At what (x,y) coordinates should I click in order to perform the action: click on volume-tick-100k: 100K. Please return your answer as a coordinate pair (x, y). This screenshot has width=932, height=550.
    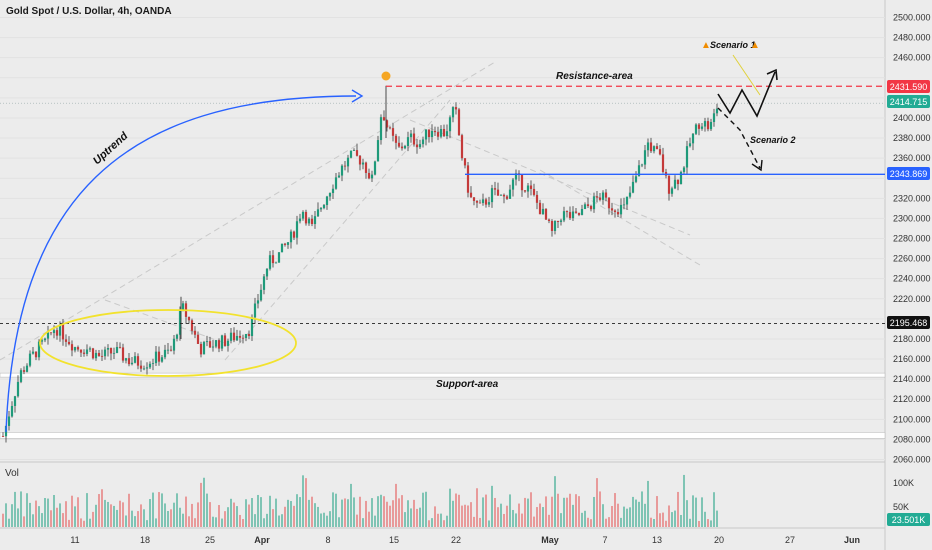
    Looking at the image, I should click on (903, 483).